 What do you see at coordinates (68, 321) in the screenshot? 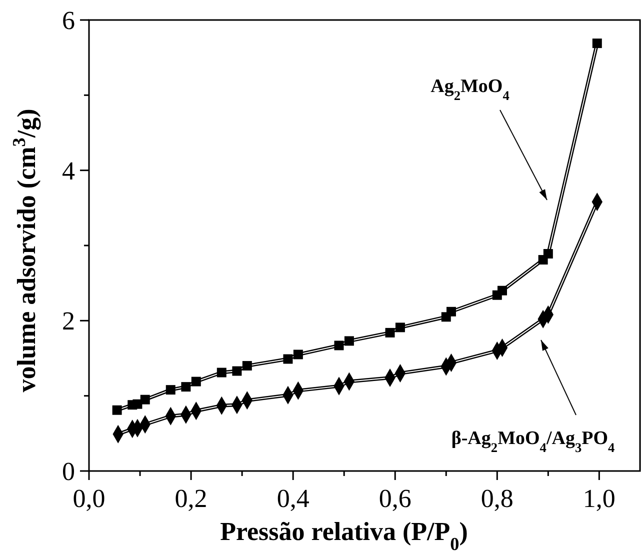
I see `y-tick-label: 2` at bounding box center [68, 321].